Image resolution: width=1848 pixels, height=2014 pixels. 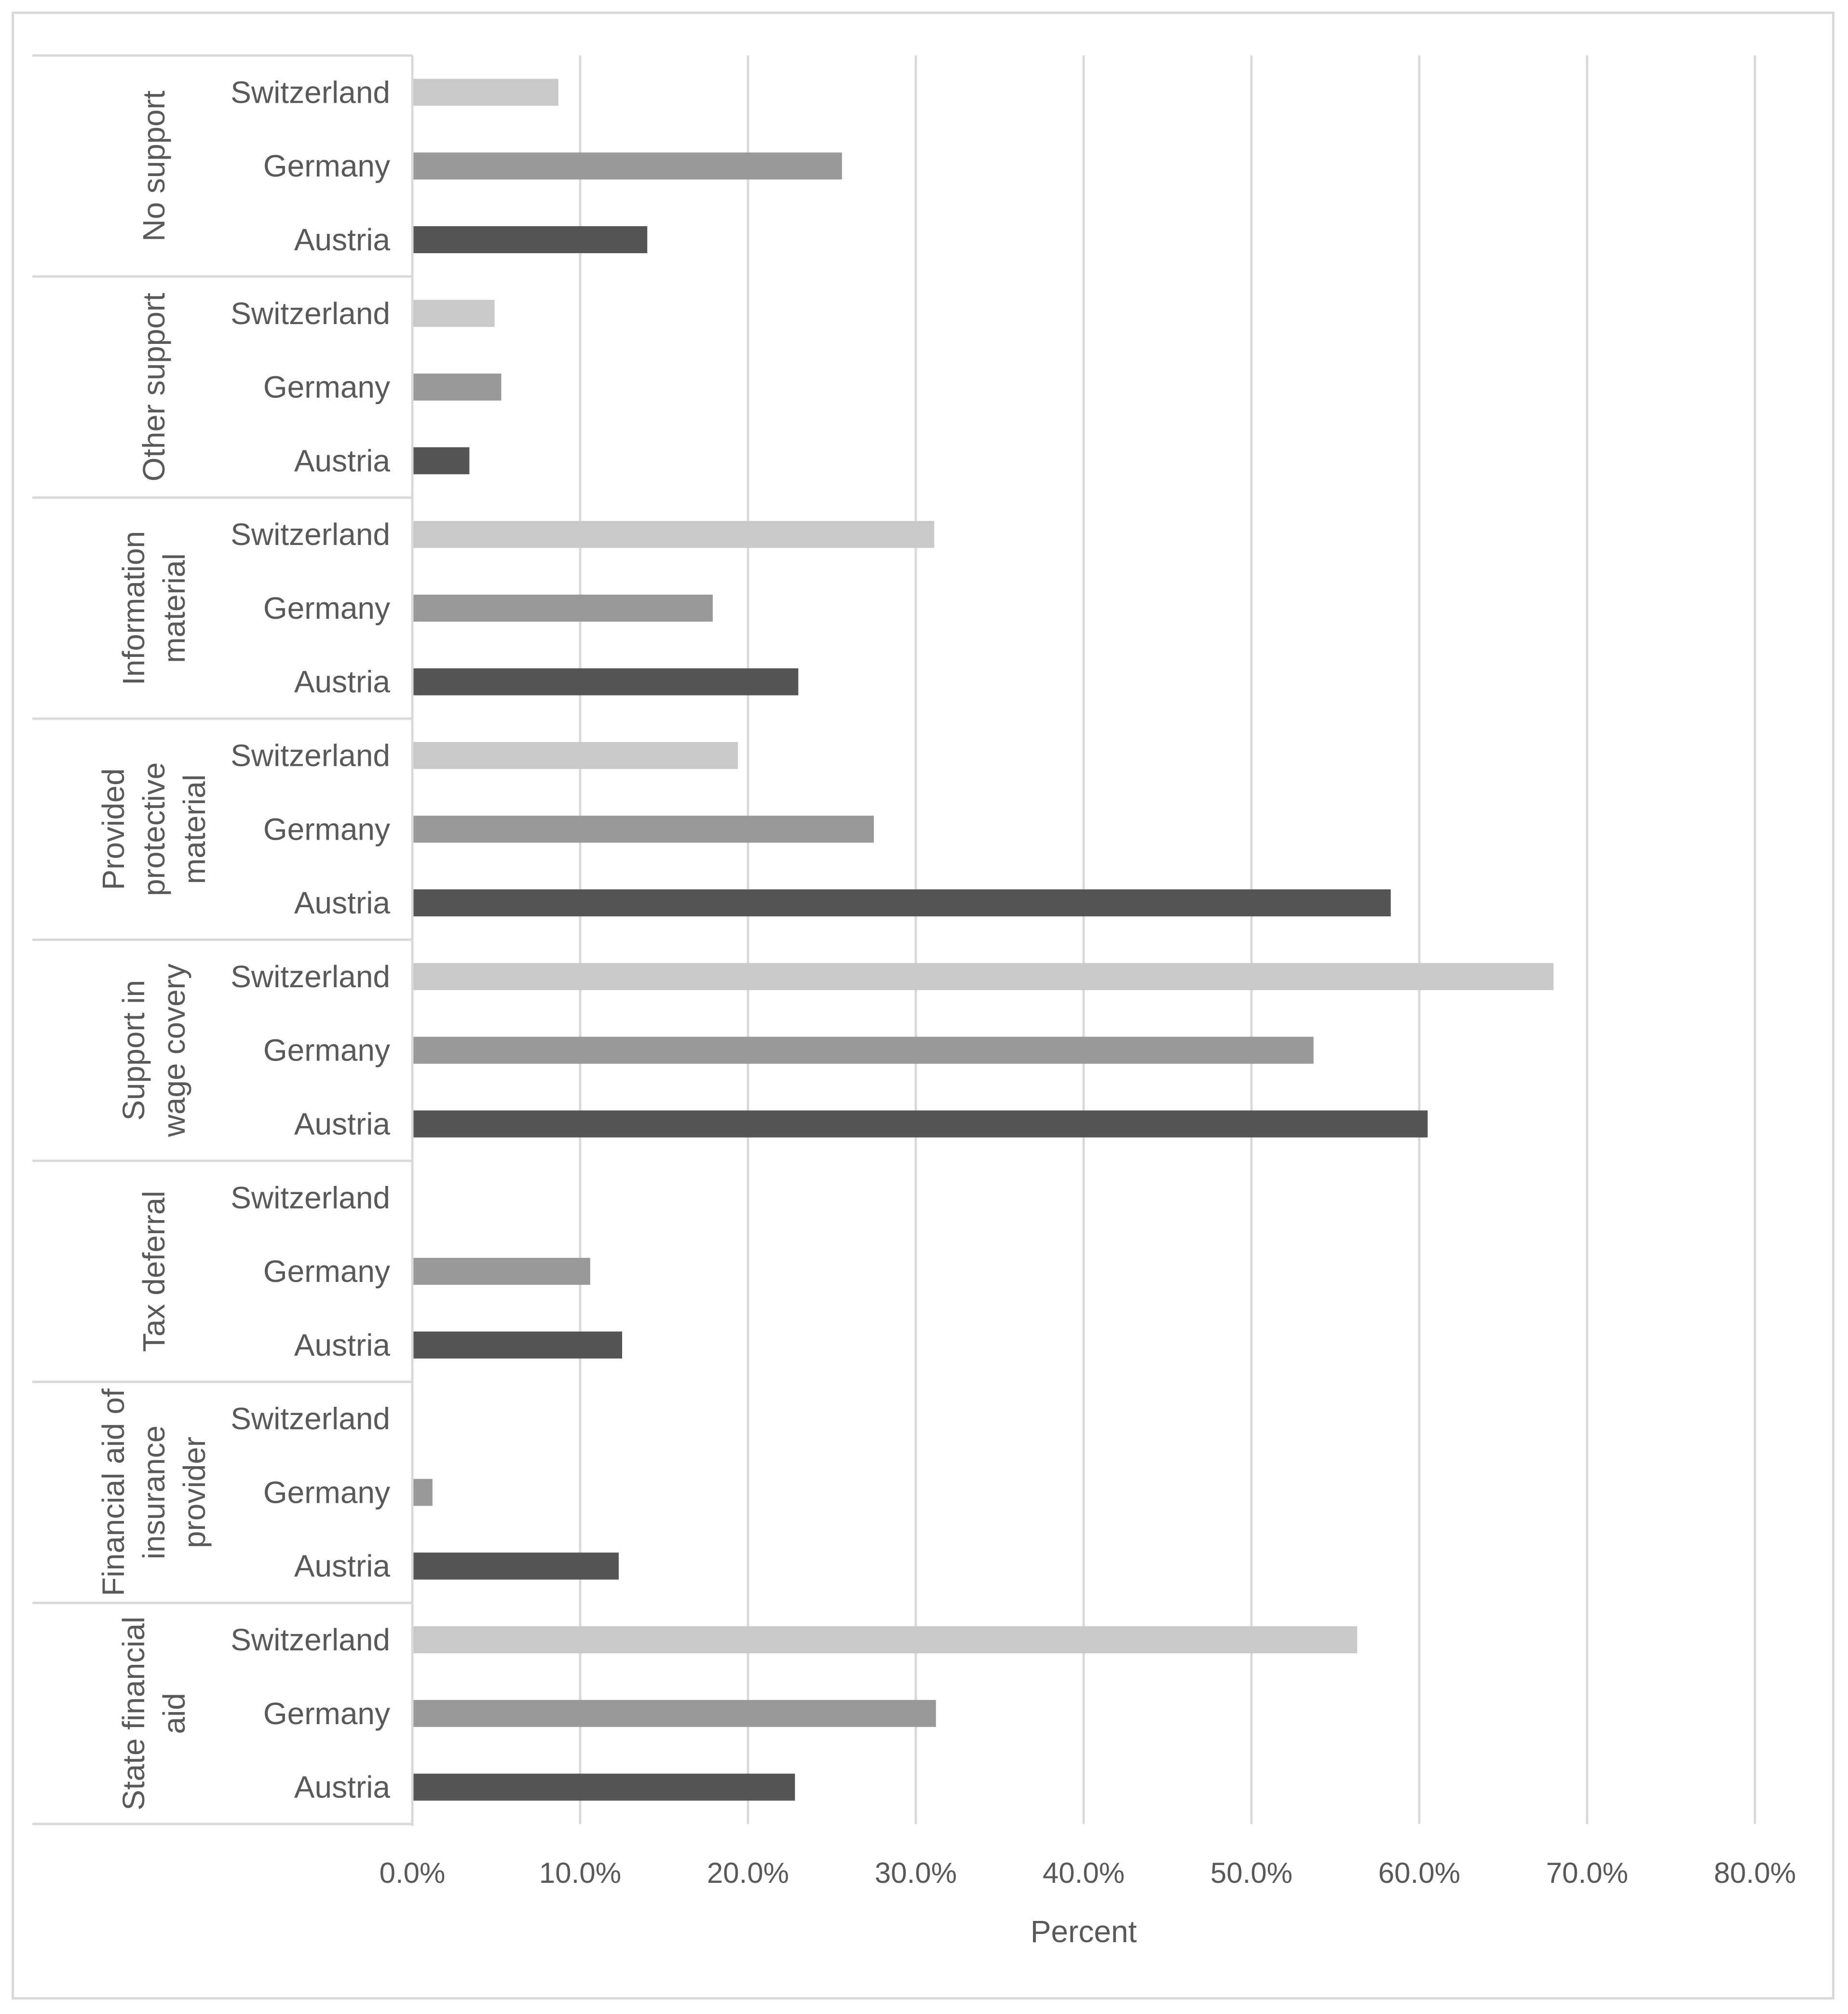 I want to click on group-label-line: No support, so click(x=153, y=165).